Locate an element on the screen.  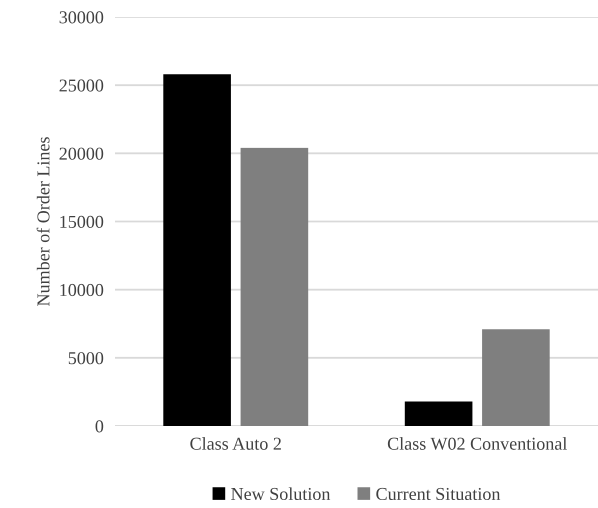
x-tick-label: Class Auto 2 is located at coordinates (235, 443).